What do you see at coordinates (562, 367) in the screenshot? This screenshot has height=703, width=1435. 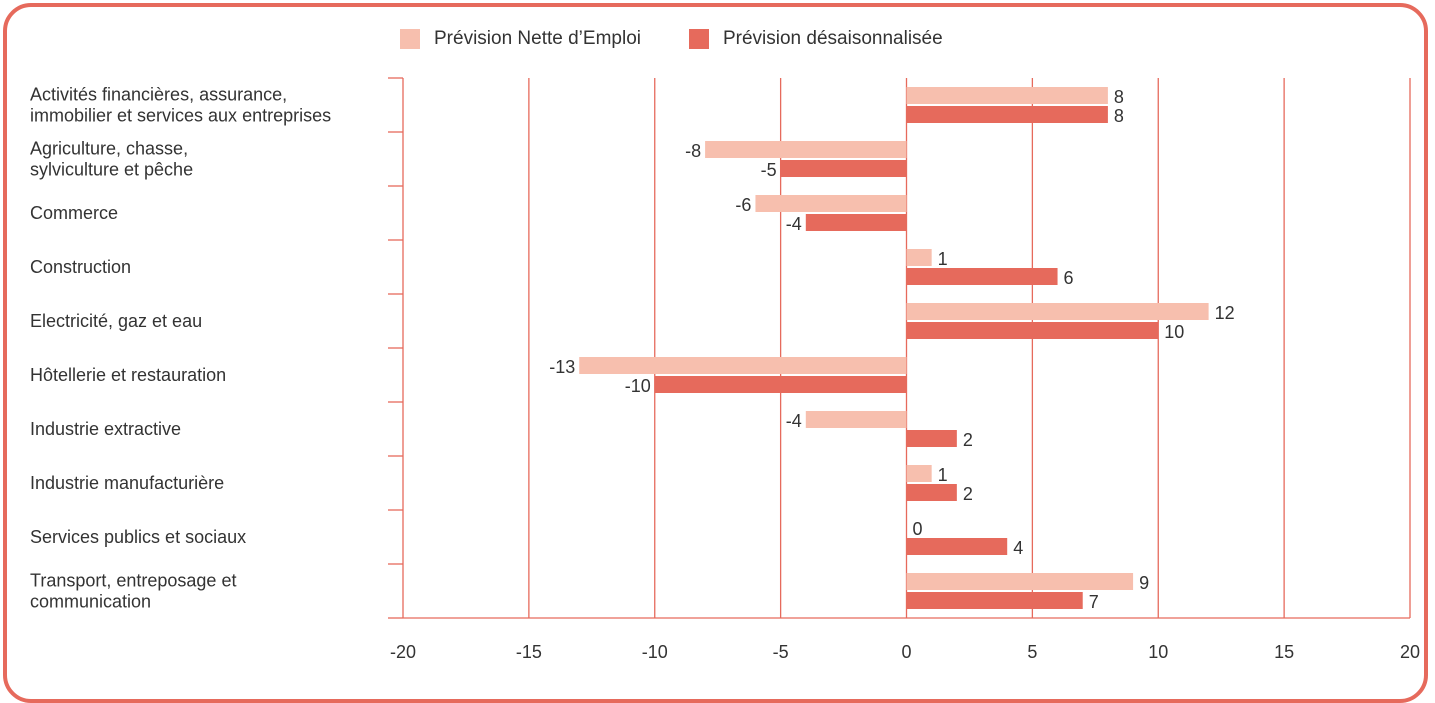 I see `data-label: -13` at bounding box center [562, 367].